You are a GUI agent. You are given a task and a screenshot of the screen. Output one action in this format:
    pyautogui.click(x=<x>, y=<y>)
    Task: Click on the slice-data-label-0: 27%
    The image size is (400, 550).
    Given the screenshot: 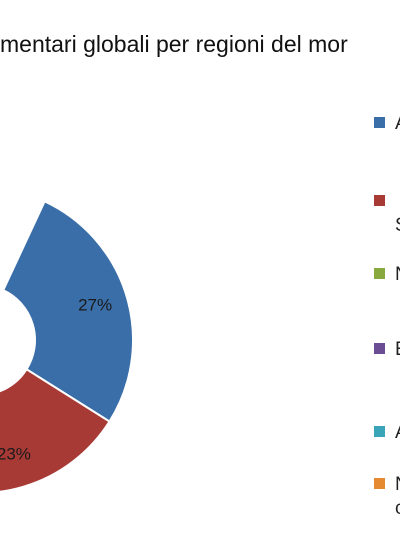 What is the action you would take?
    pyautogui.click(x=95, y=305)
    